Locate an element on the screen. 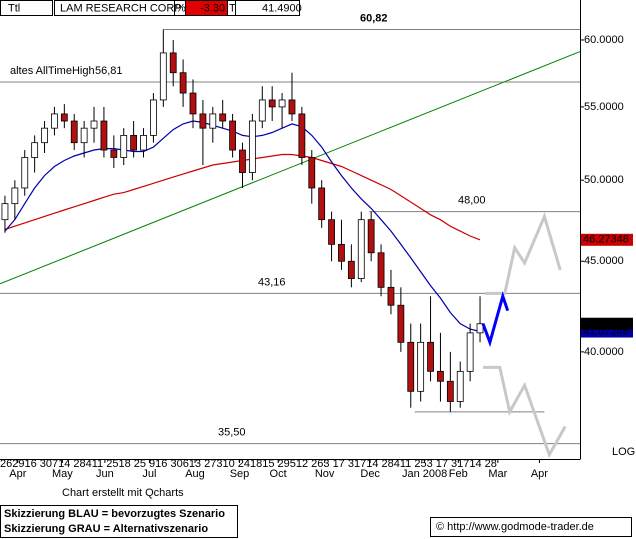 This screenshot has width=636, height=539. legend-box is located at coordinates (119, 521).